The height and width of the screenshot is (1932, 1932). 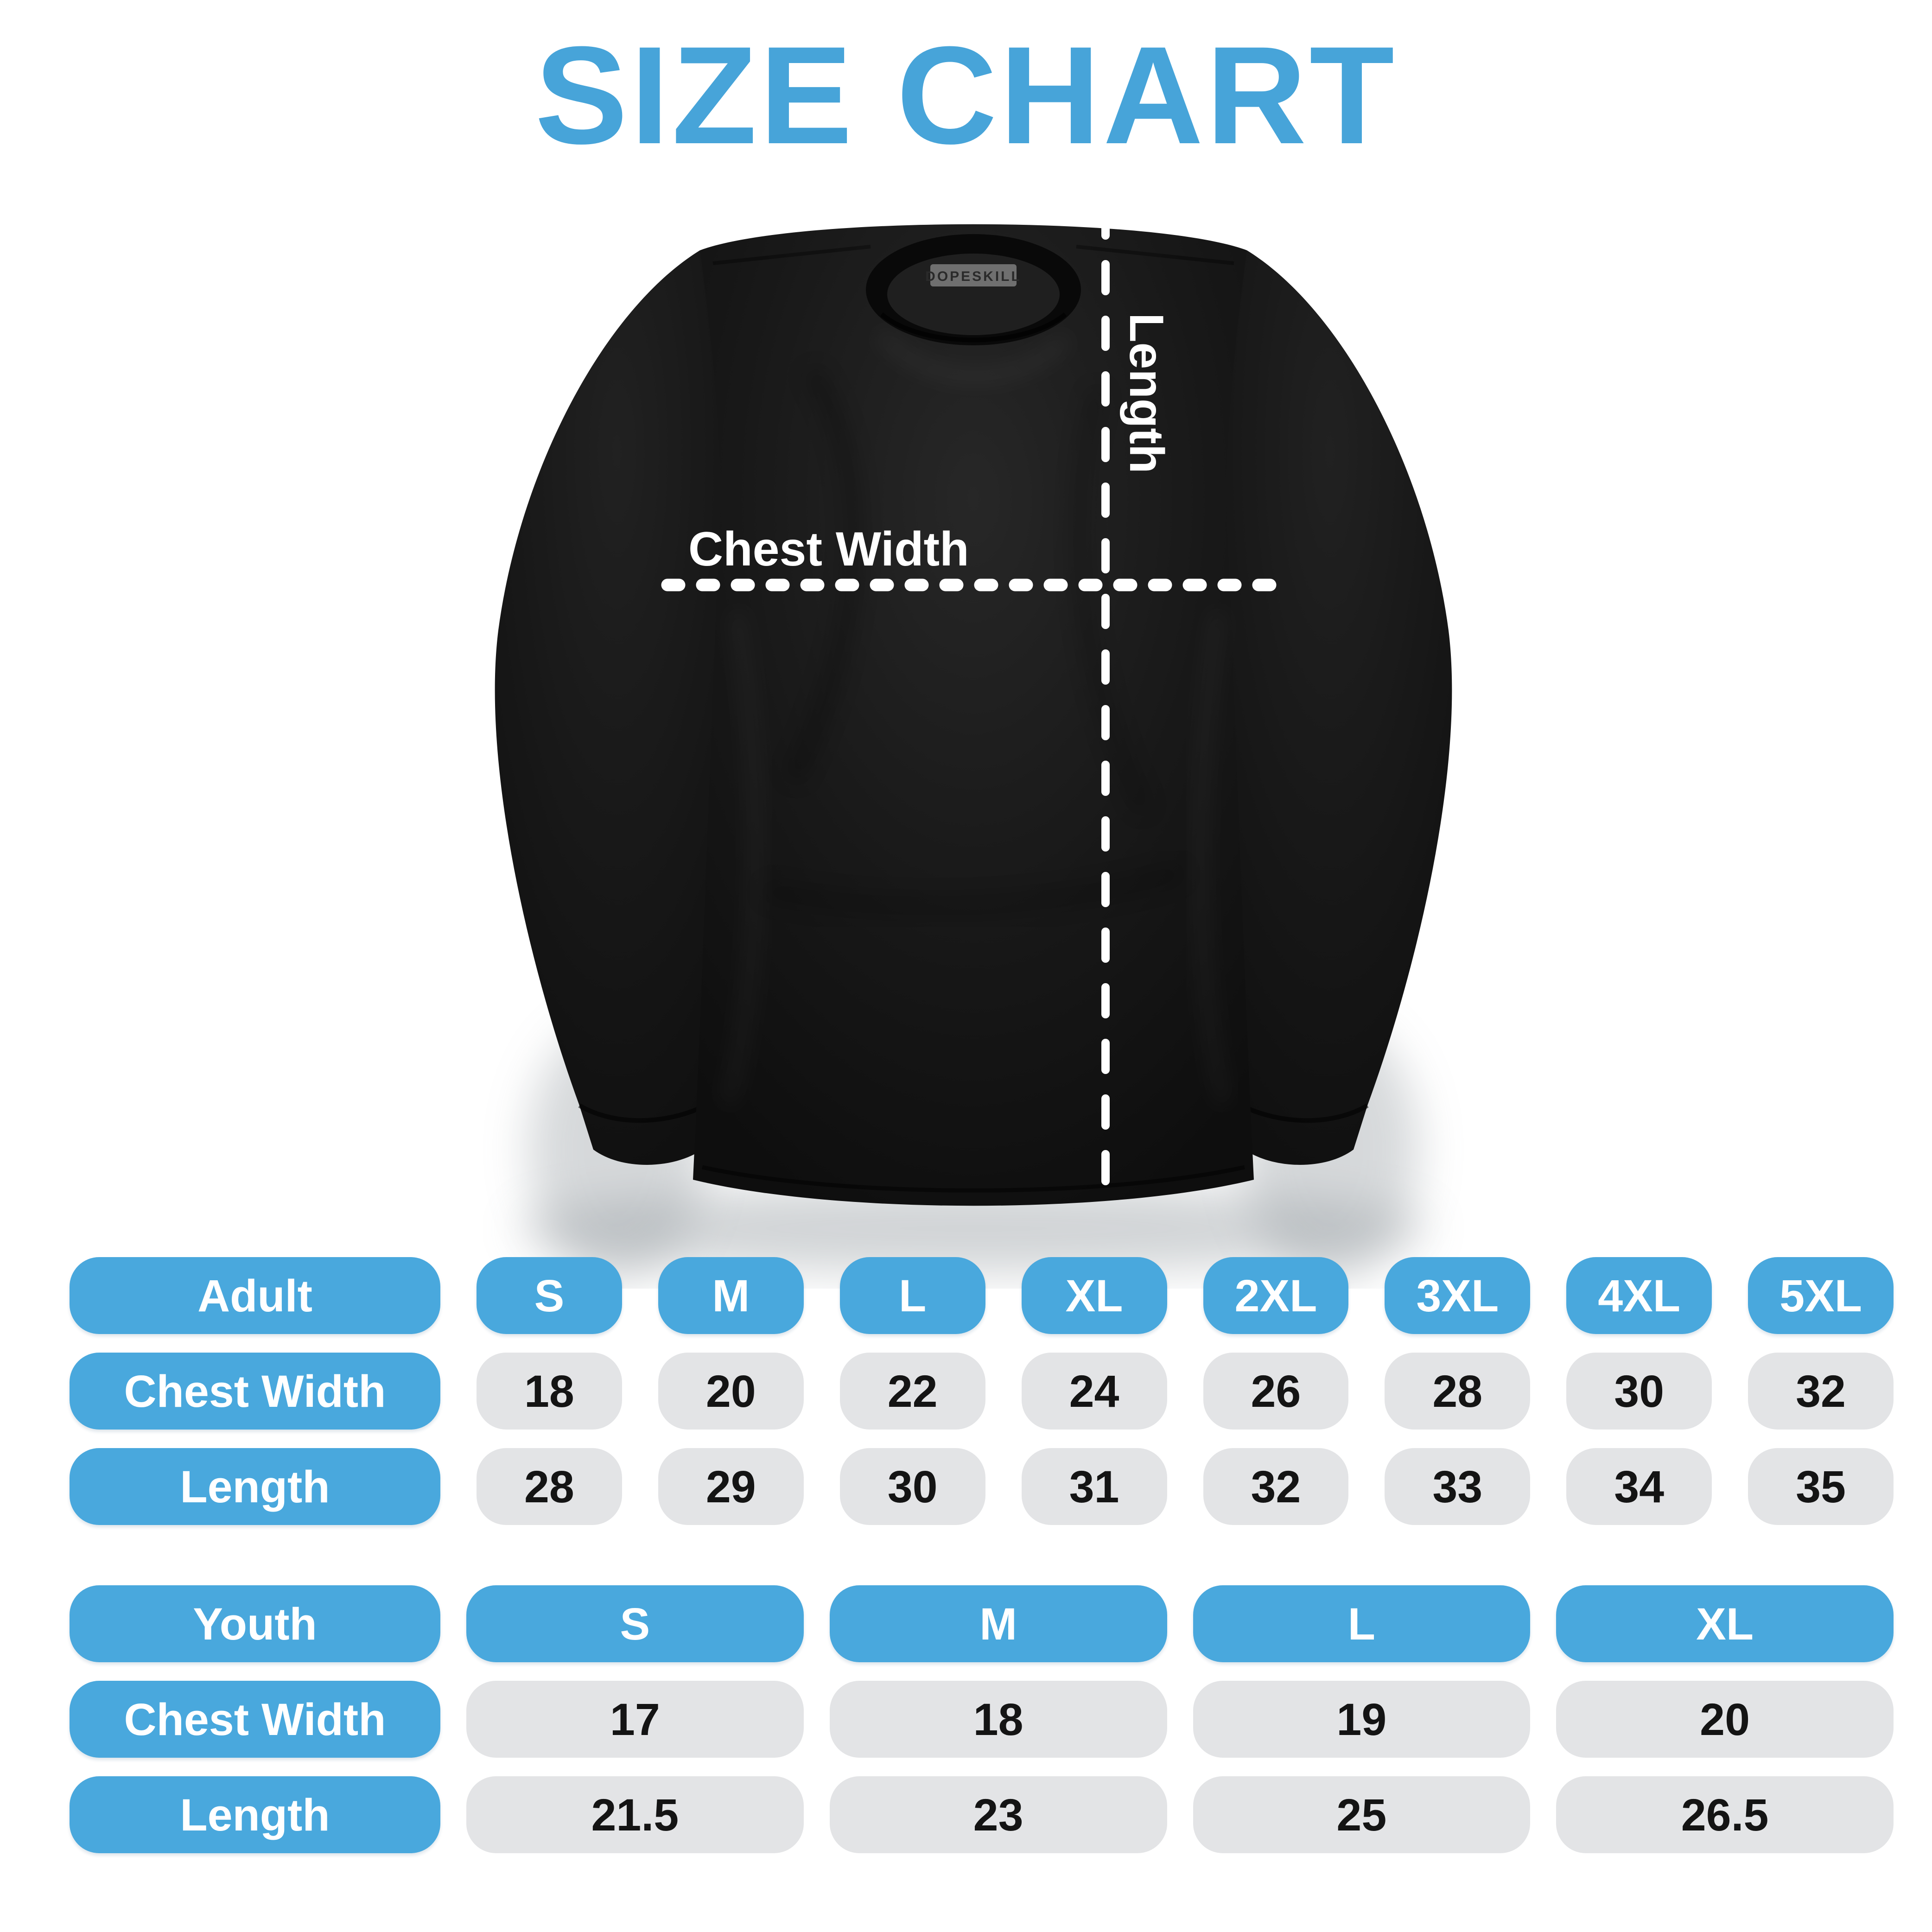 I want to click on left-sleeve, so click(x=617, y=707).